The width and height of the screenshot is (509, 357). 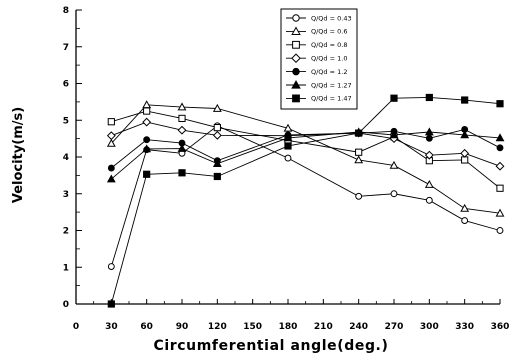 What do you see at coordinates (111, 327) in the screenshot?
I see `x-tick-label: 30` at bounding box center [111, 327].